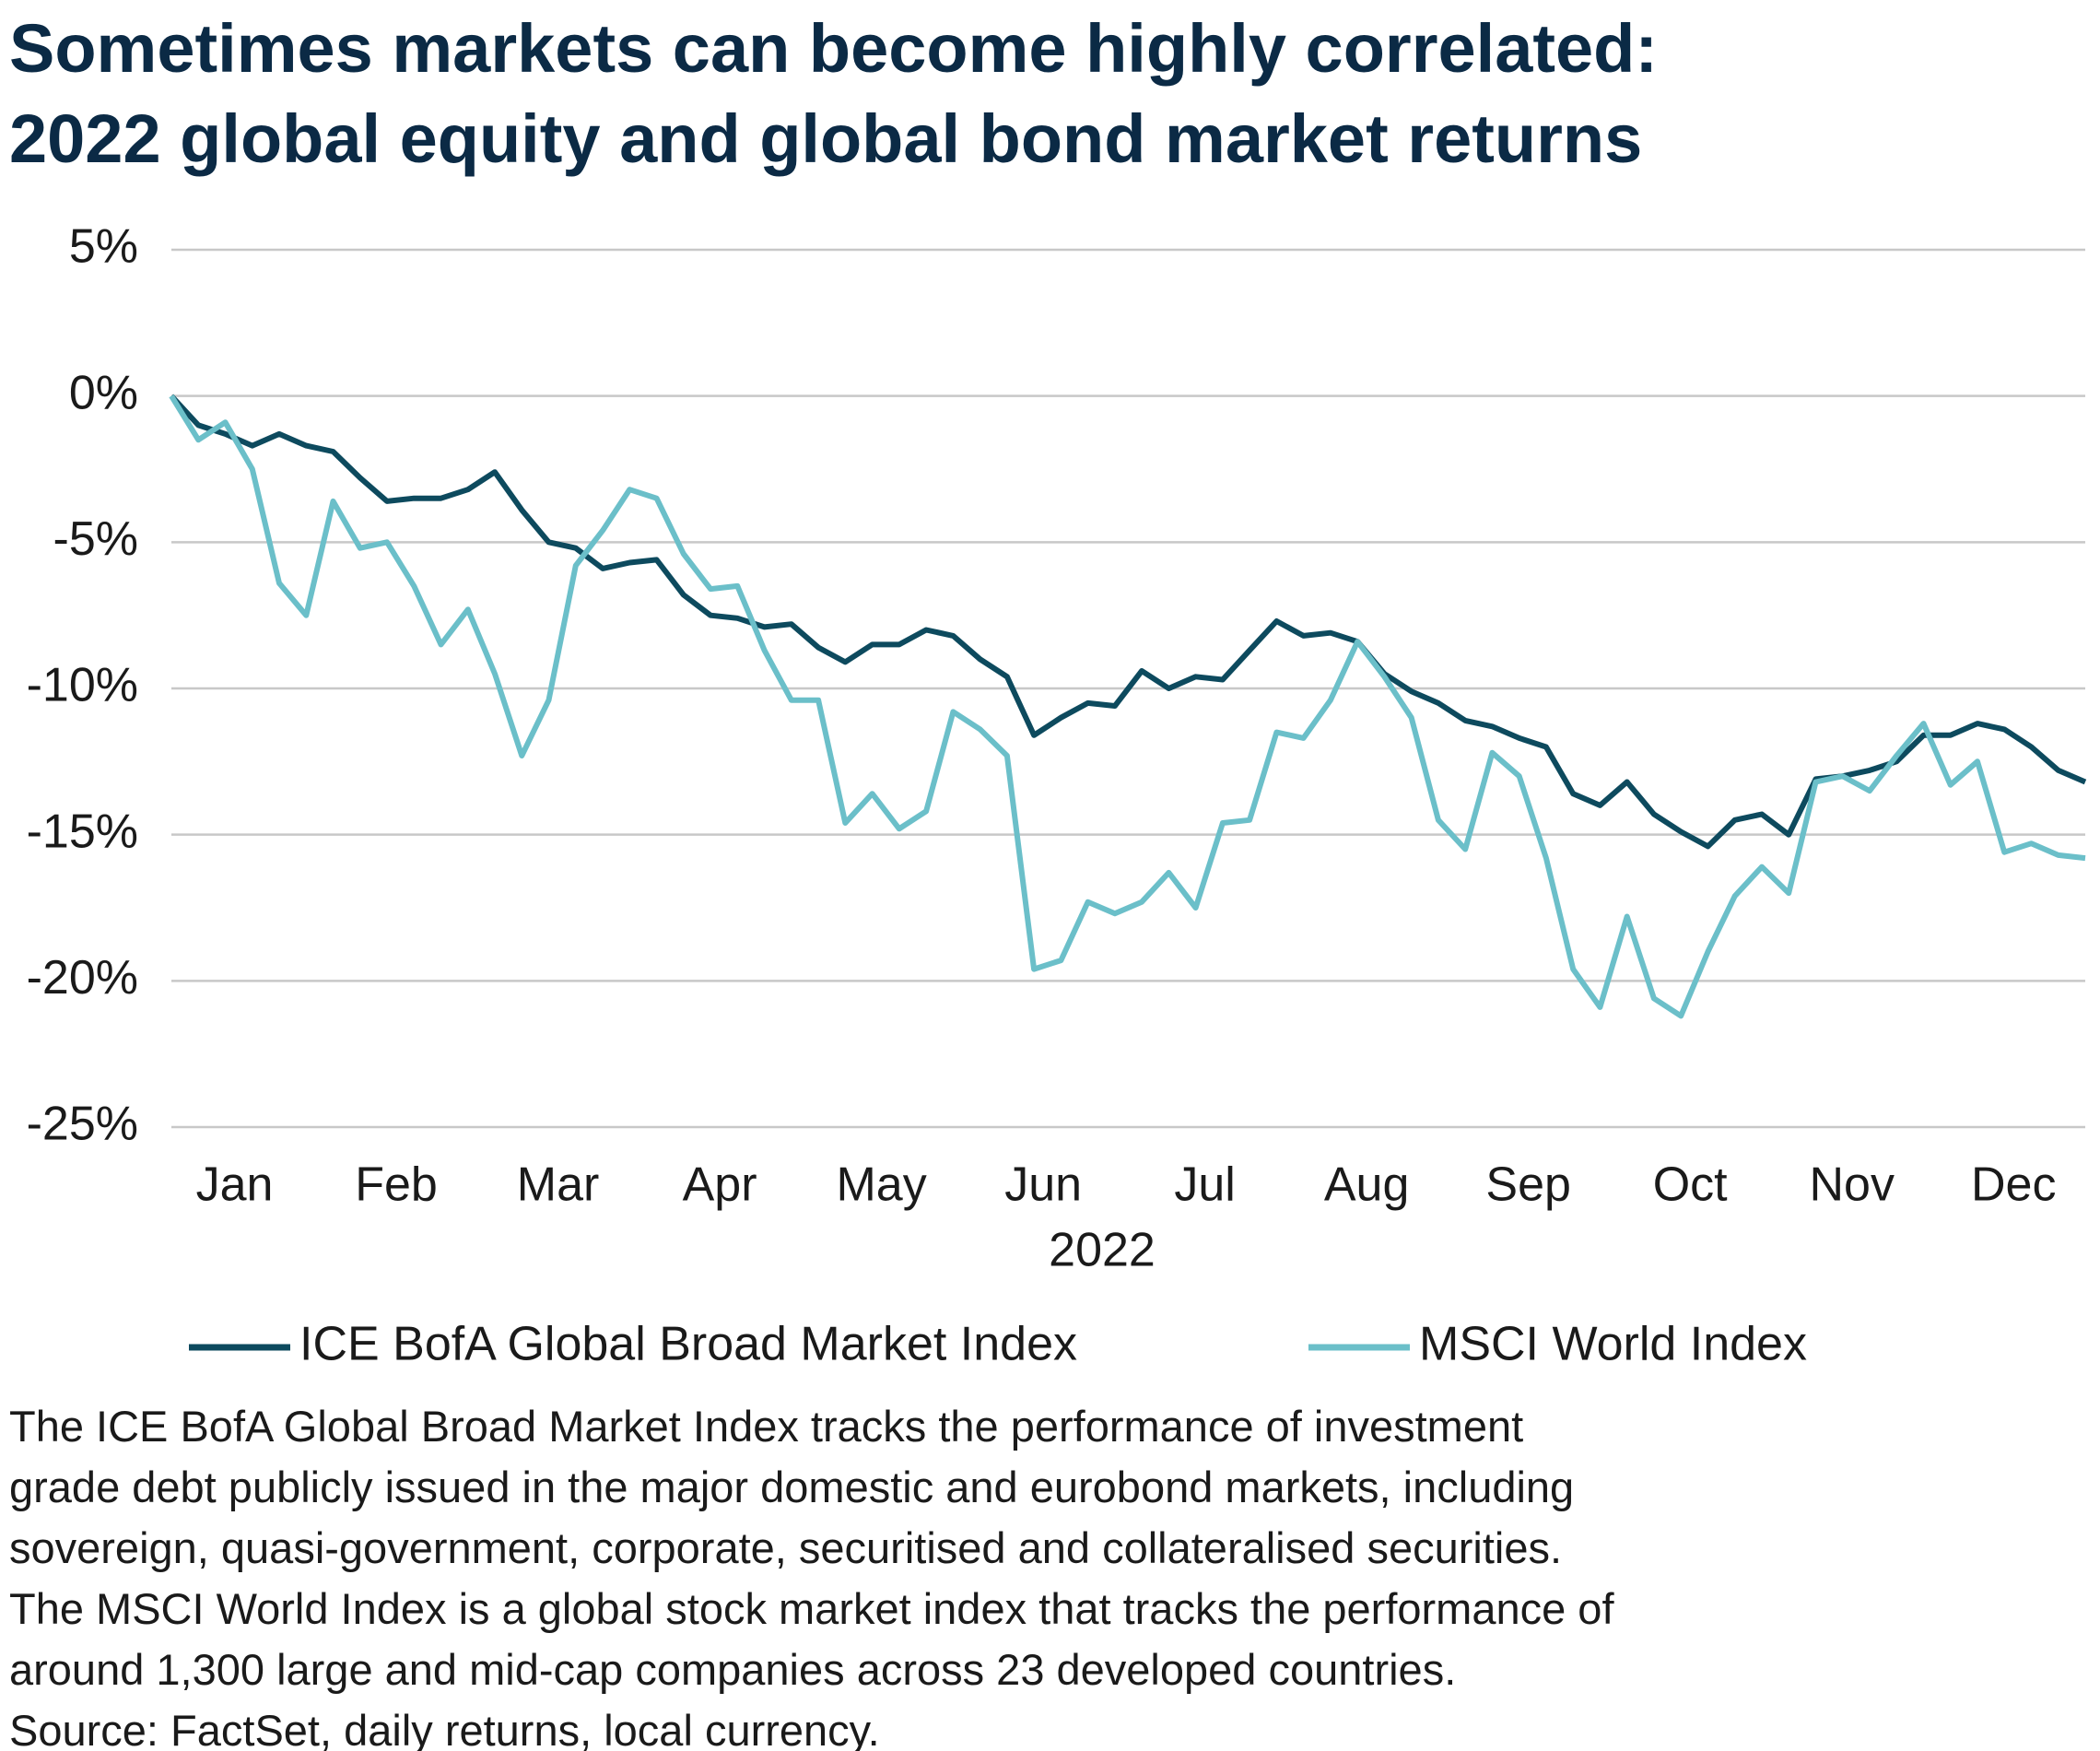  Describe the element at coordinates (1043, 1185) in the screenshot. I see `x-tick-label: Jun` at that location.